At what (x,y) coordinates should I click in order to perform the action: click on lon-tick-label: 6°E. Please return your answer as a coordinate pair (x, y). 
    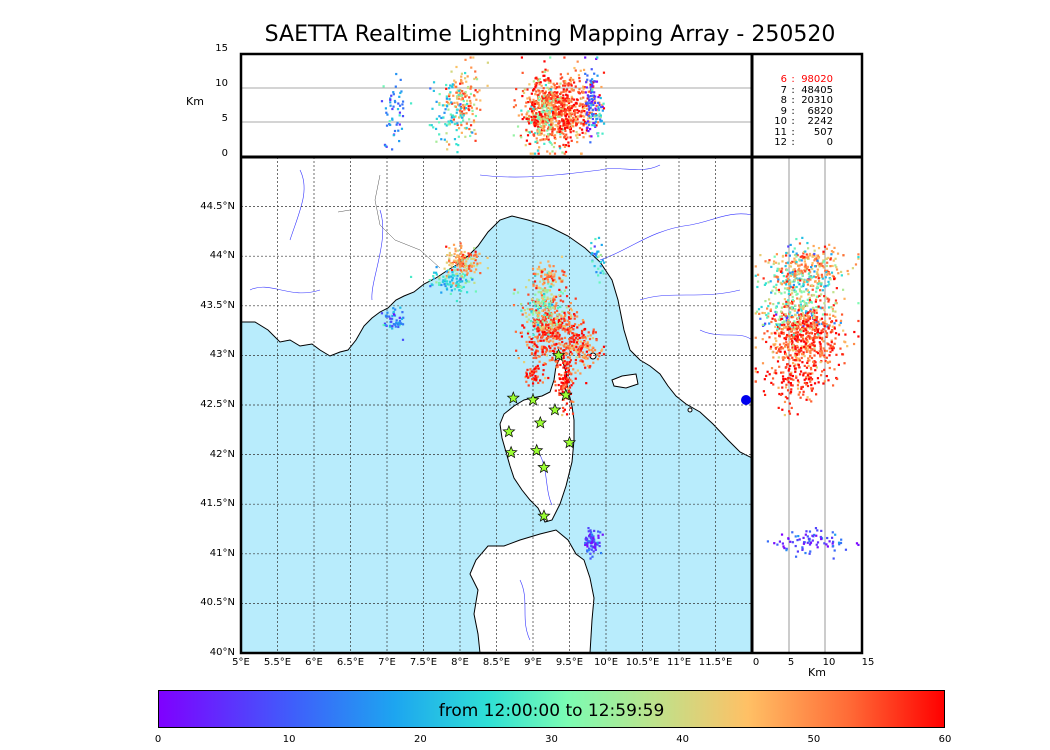
    Looking at the image, I should click on (314, 662).